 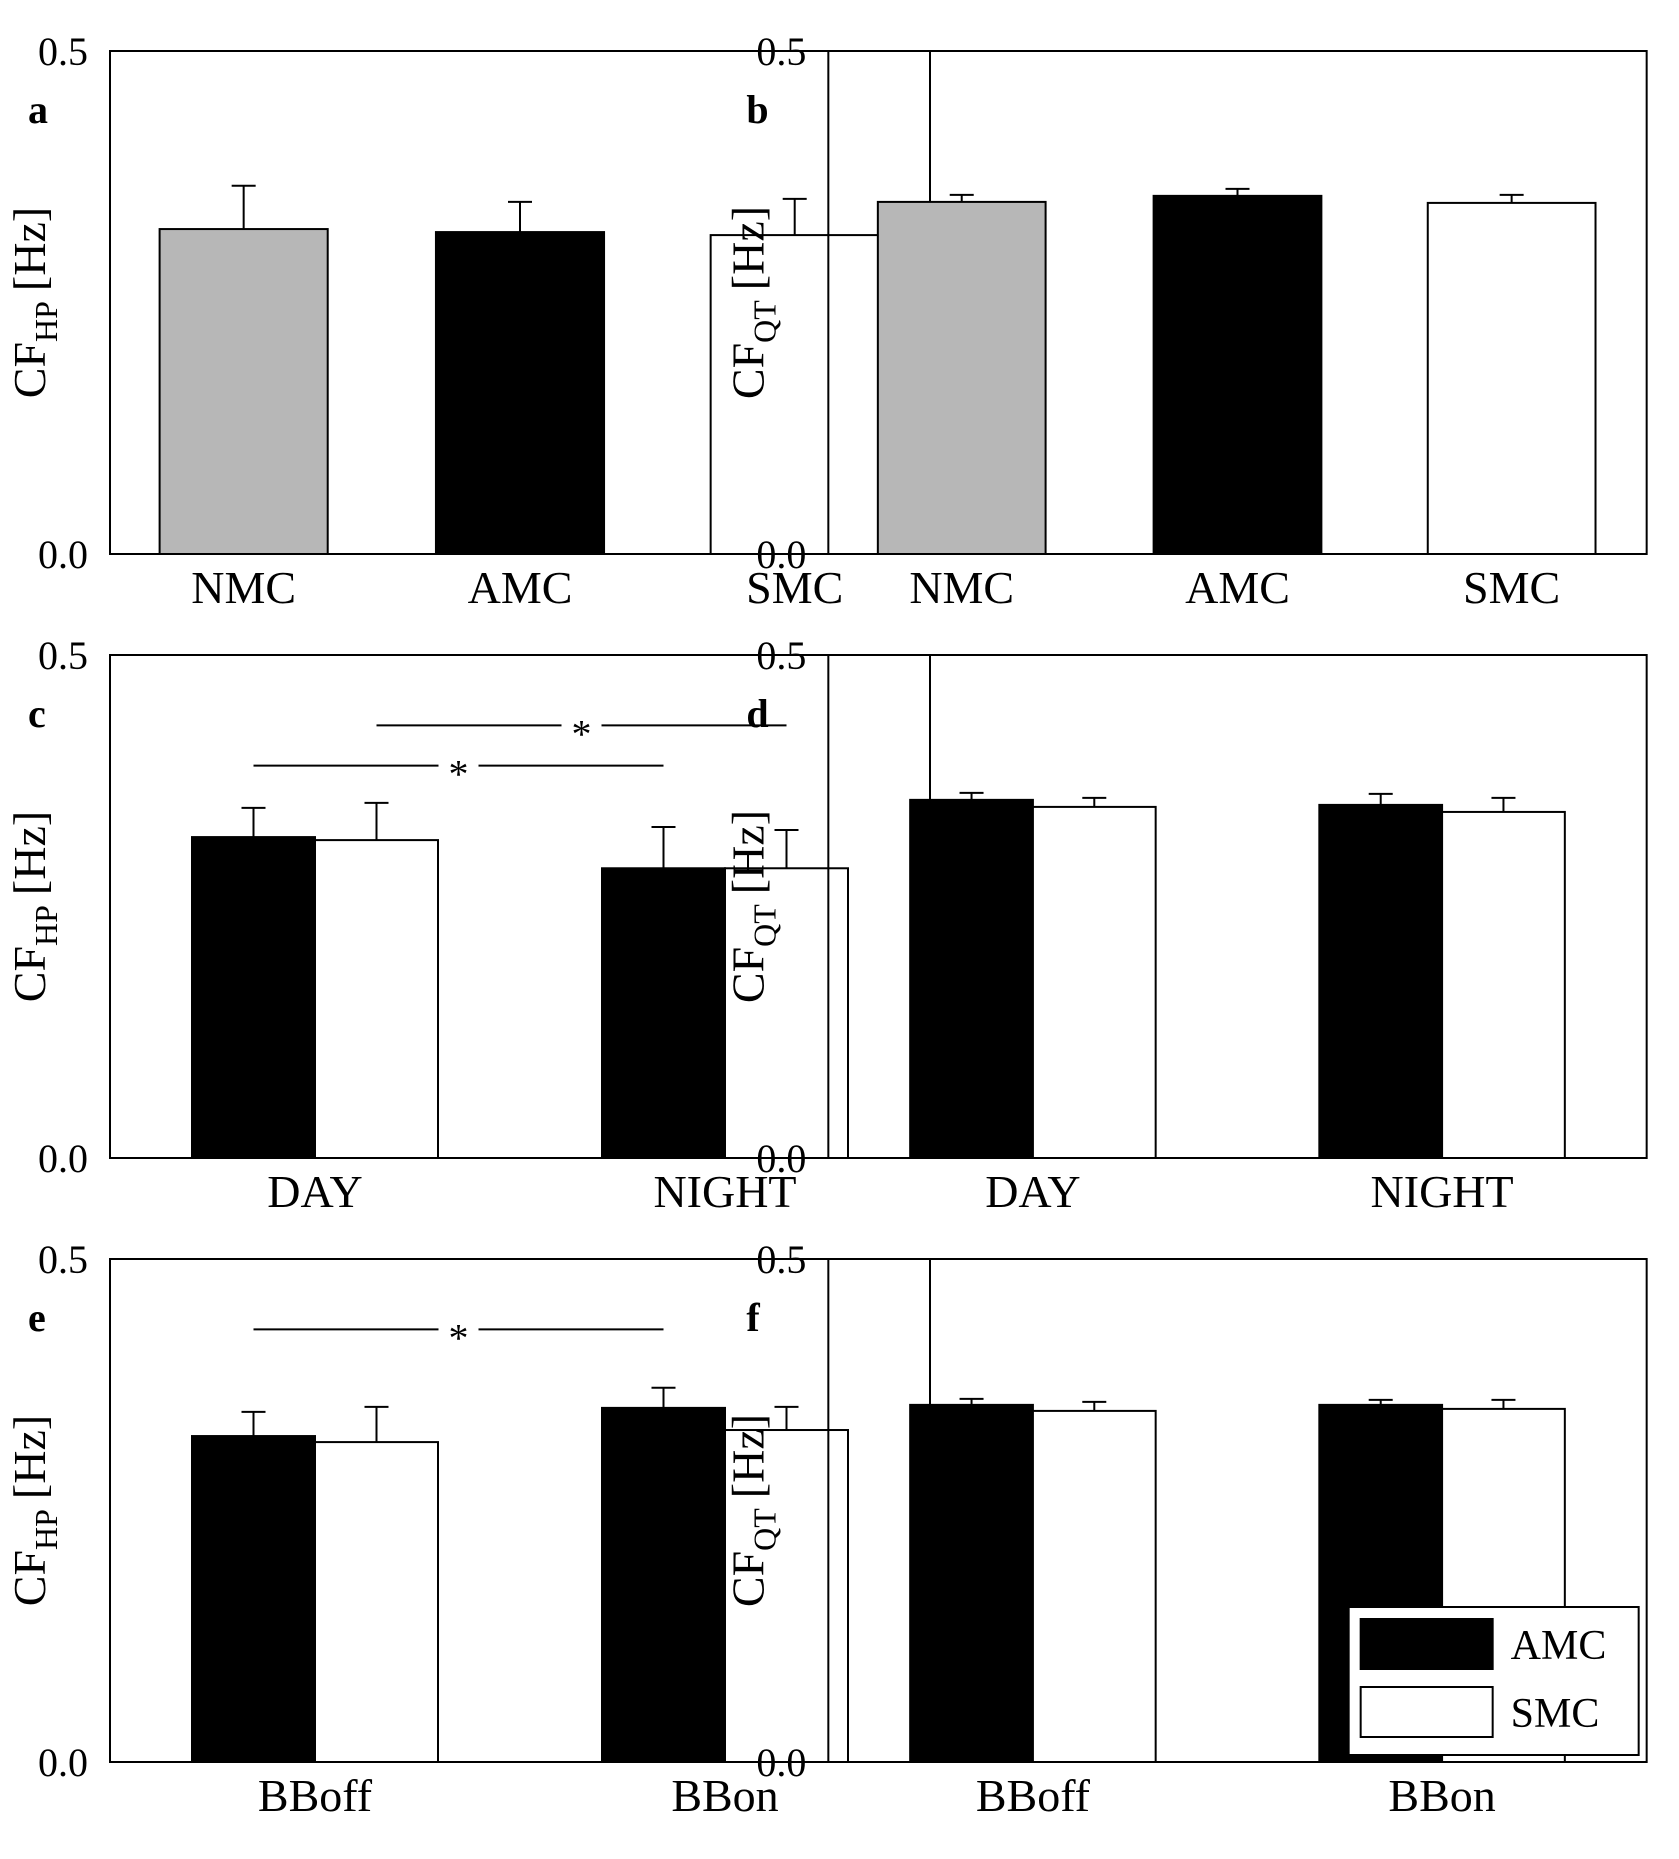 I want to click on legend-label: AMC, so click(x=1559, y=1646).